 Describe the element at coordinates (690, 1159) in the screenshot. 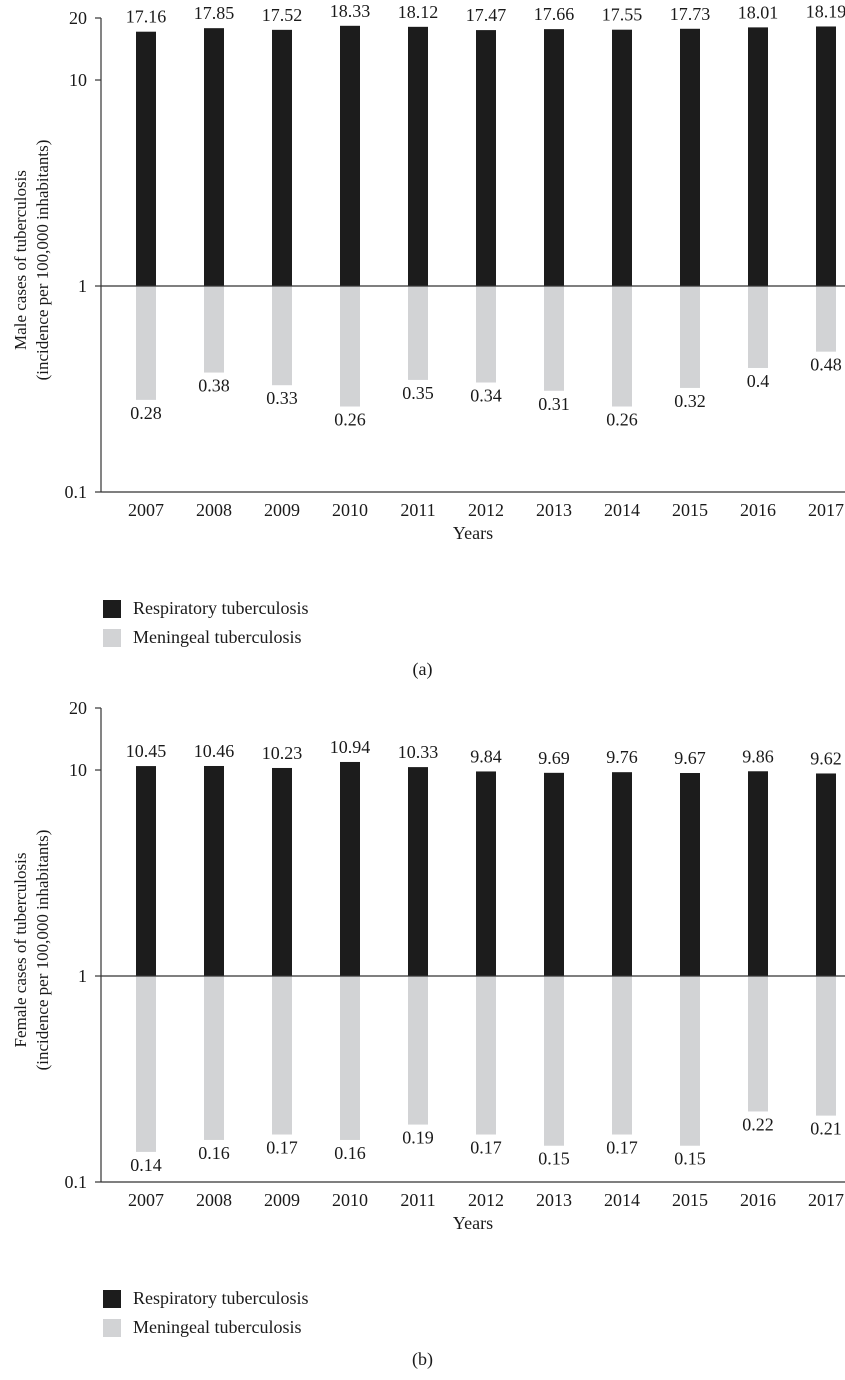

I see `data-label-meningeal: 0.15` at that location.